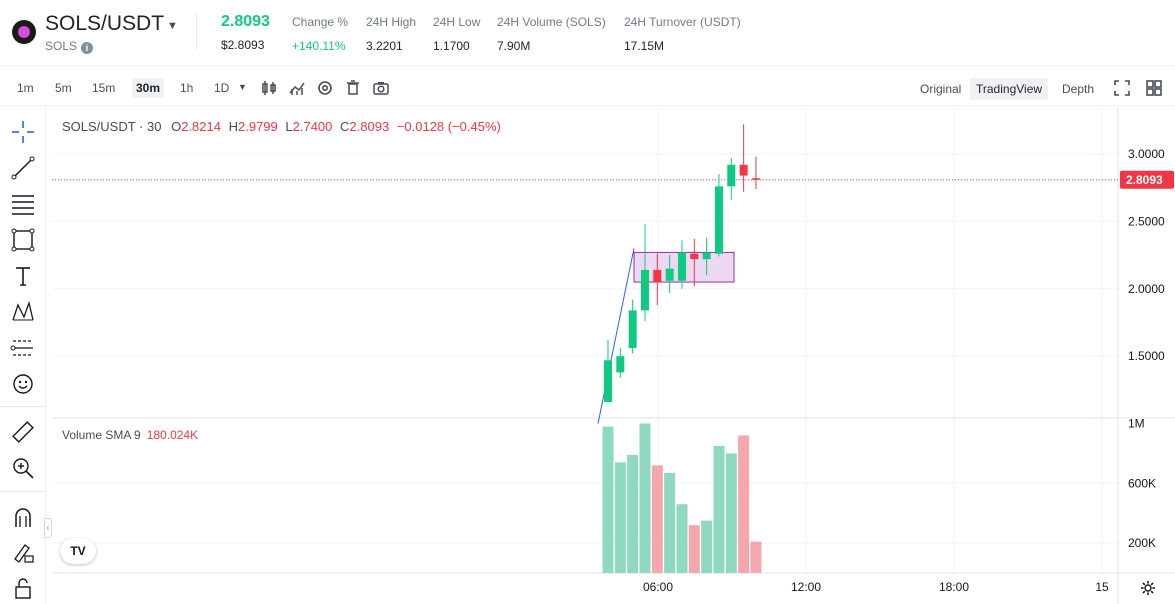 This screenshot has height=604, width=1175. Describe the element at coordinates (23, 406) in the screenshot. I see `toolbar-divider` at that location.